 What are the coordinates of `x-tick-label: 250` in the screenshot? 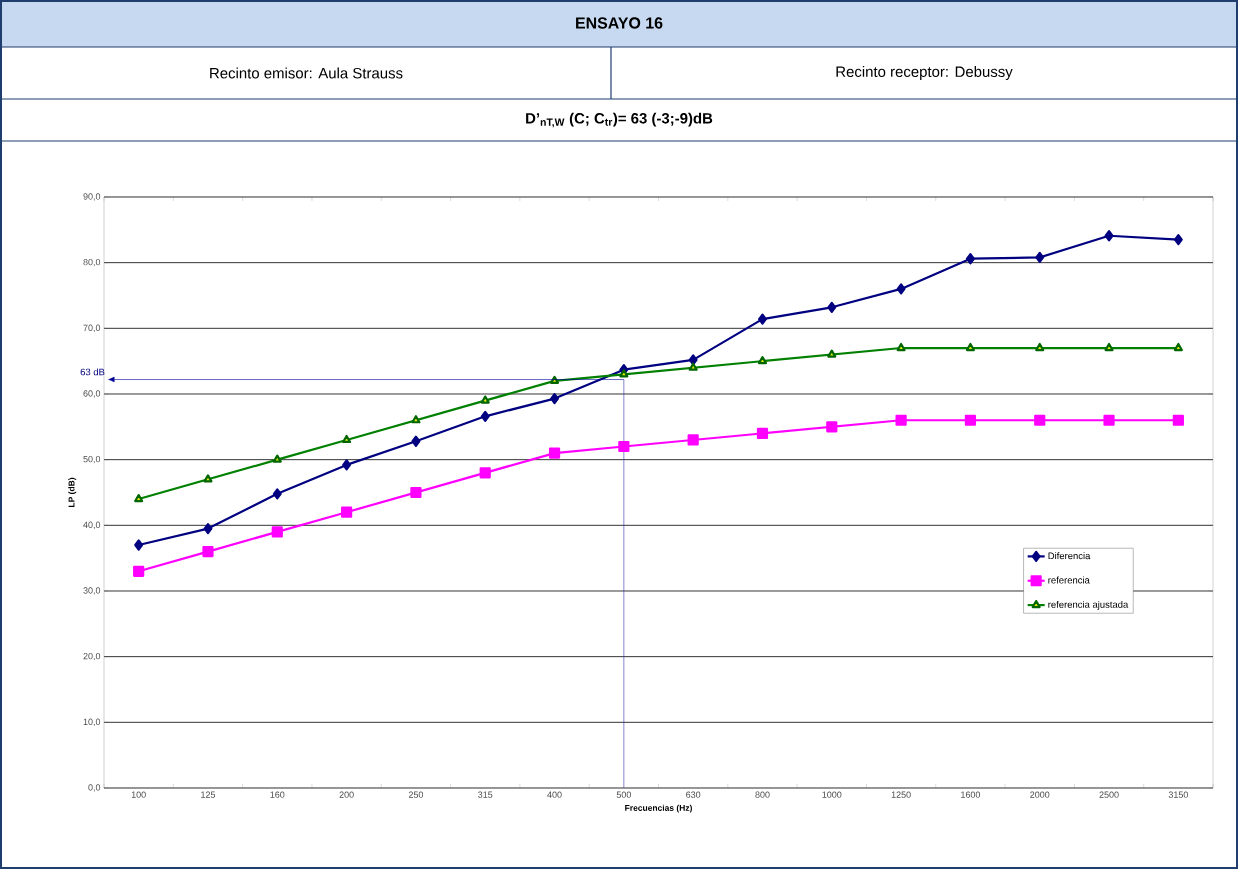 It's located at (416, 794).